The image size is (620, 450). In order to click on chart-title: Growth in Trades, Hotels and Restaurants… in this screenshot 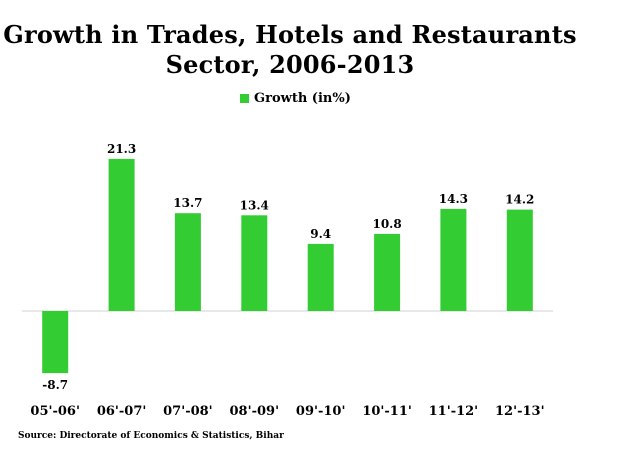, I will do `click(290, 50)`.